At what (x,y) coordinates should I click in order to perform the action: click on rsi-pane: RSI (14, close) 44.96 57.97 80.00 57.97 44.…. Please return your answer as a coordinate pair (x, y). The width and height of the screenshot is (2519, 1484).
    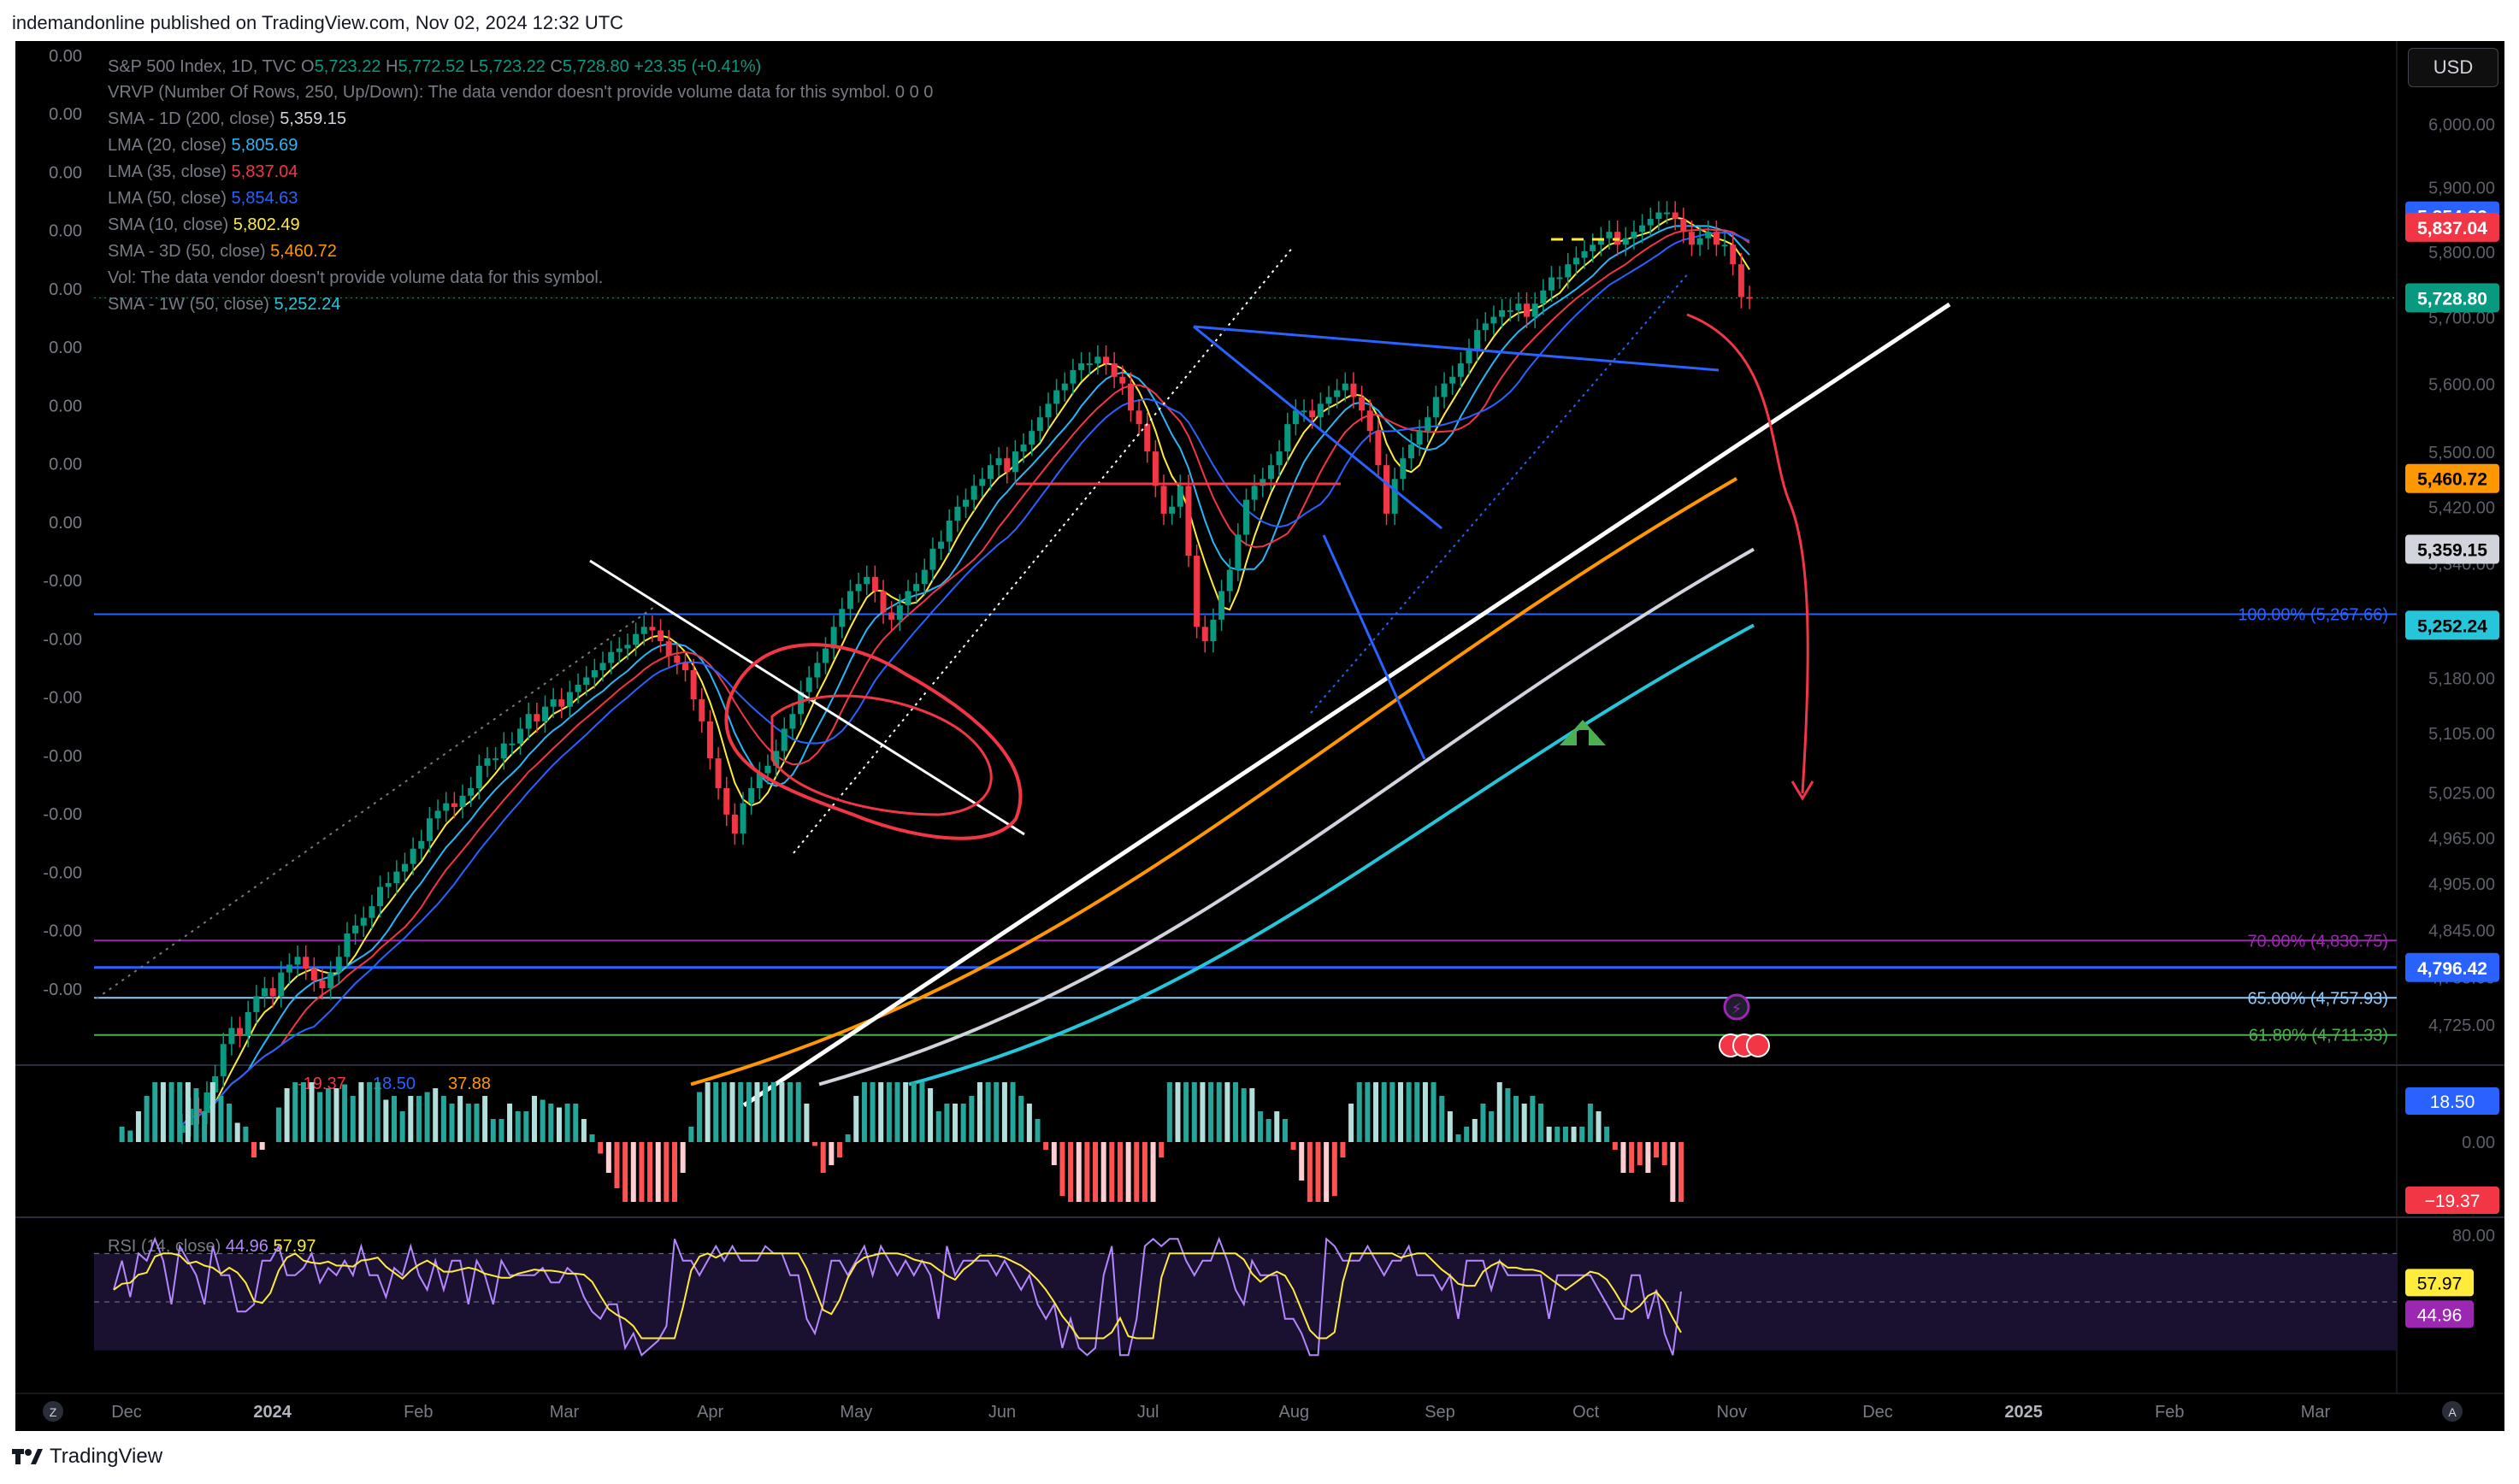
    Looking at the image, I should click on (1294, 1292).